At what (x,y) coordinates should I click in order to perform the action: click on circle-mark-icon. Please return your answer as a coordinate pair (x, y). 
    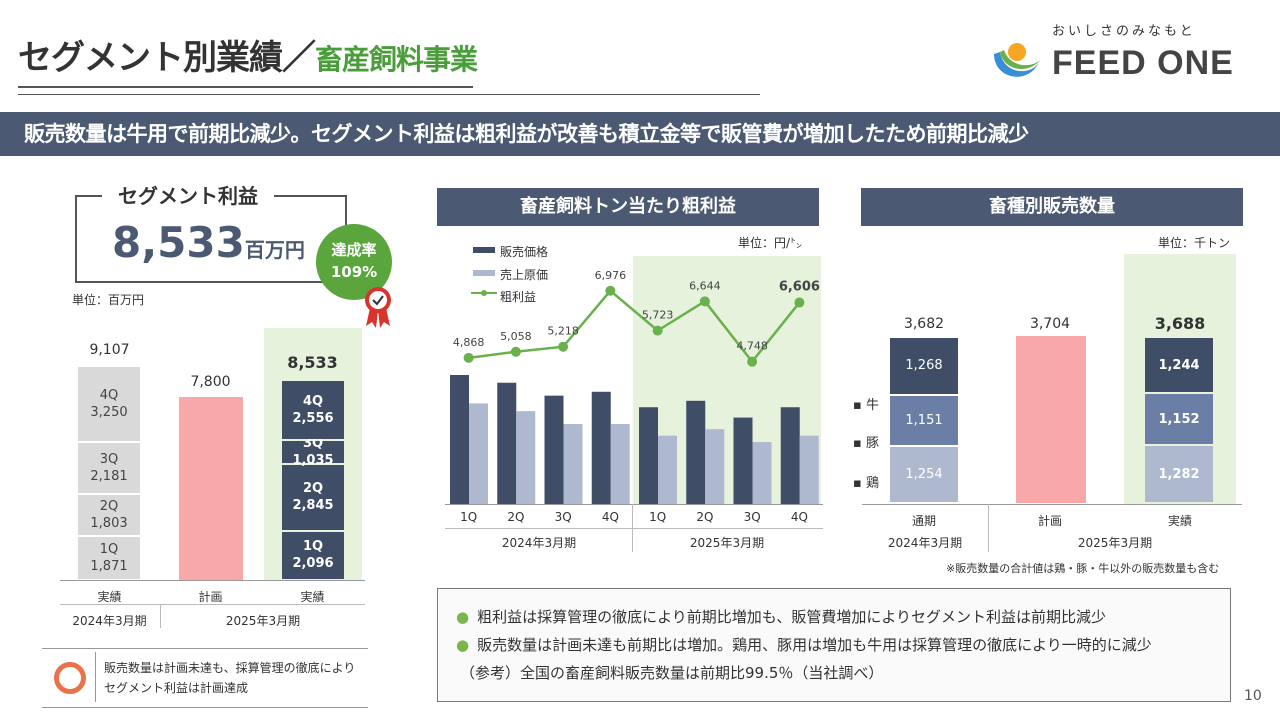
    Looking at the image, I should click on (70, 678).